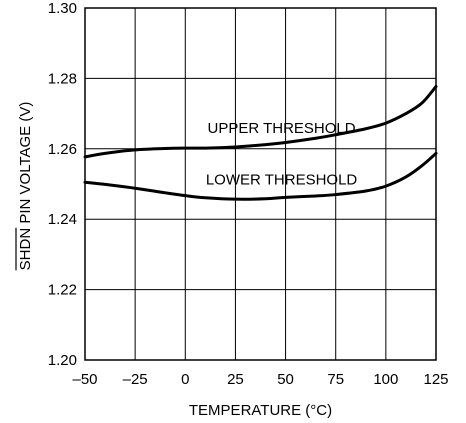 The width and height of the screenshot is (466, 423). I want to click on series-annotations: UPPER THRESHOLD LOWER THRESHOLD, so click(282, 154).